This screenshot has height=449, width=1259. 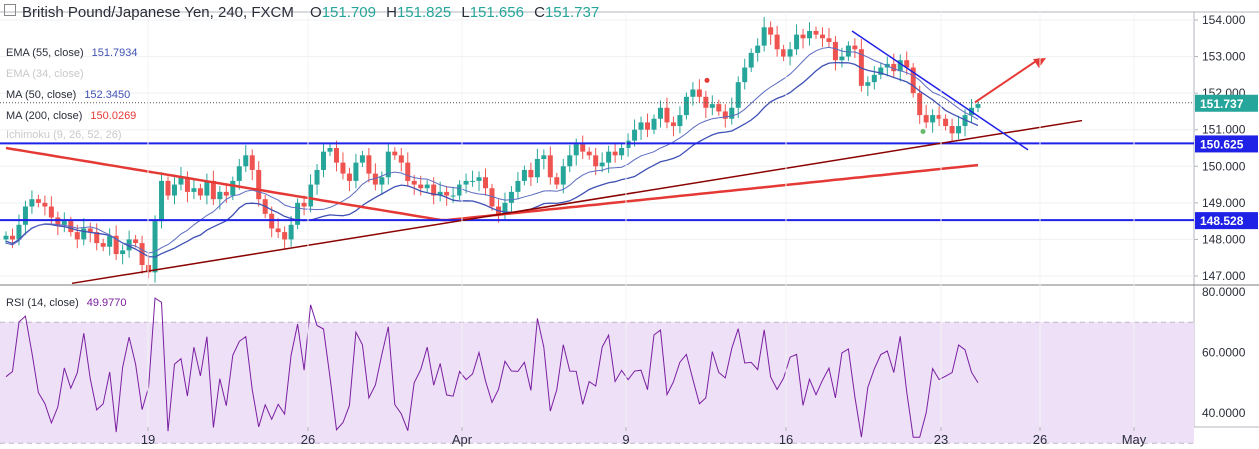 I want to click on indicator-ma200: MA (200, close) 150.0269, so click(x=71, y=116).